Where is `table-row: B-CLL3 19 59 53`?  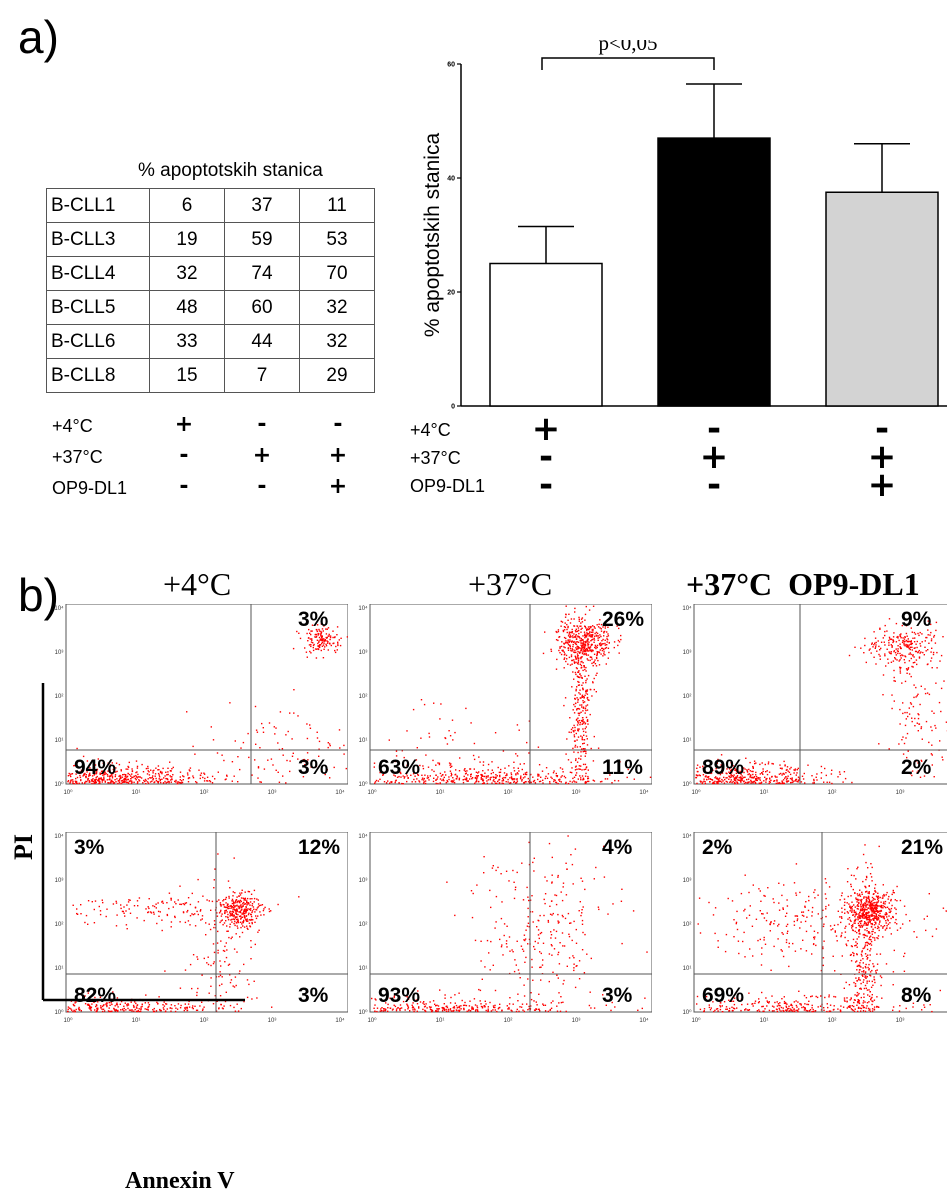 table-row: B-CLL3 19 59 53 is located at coordinates (210, 239).